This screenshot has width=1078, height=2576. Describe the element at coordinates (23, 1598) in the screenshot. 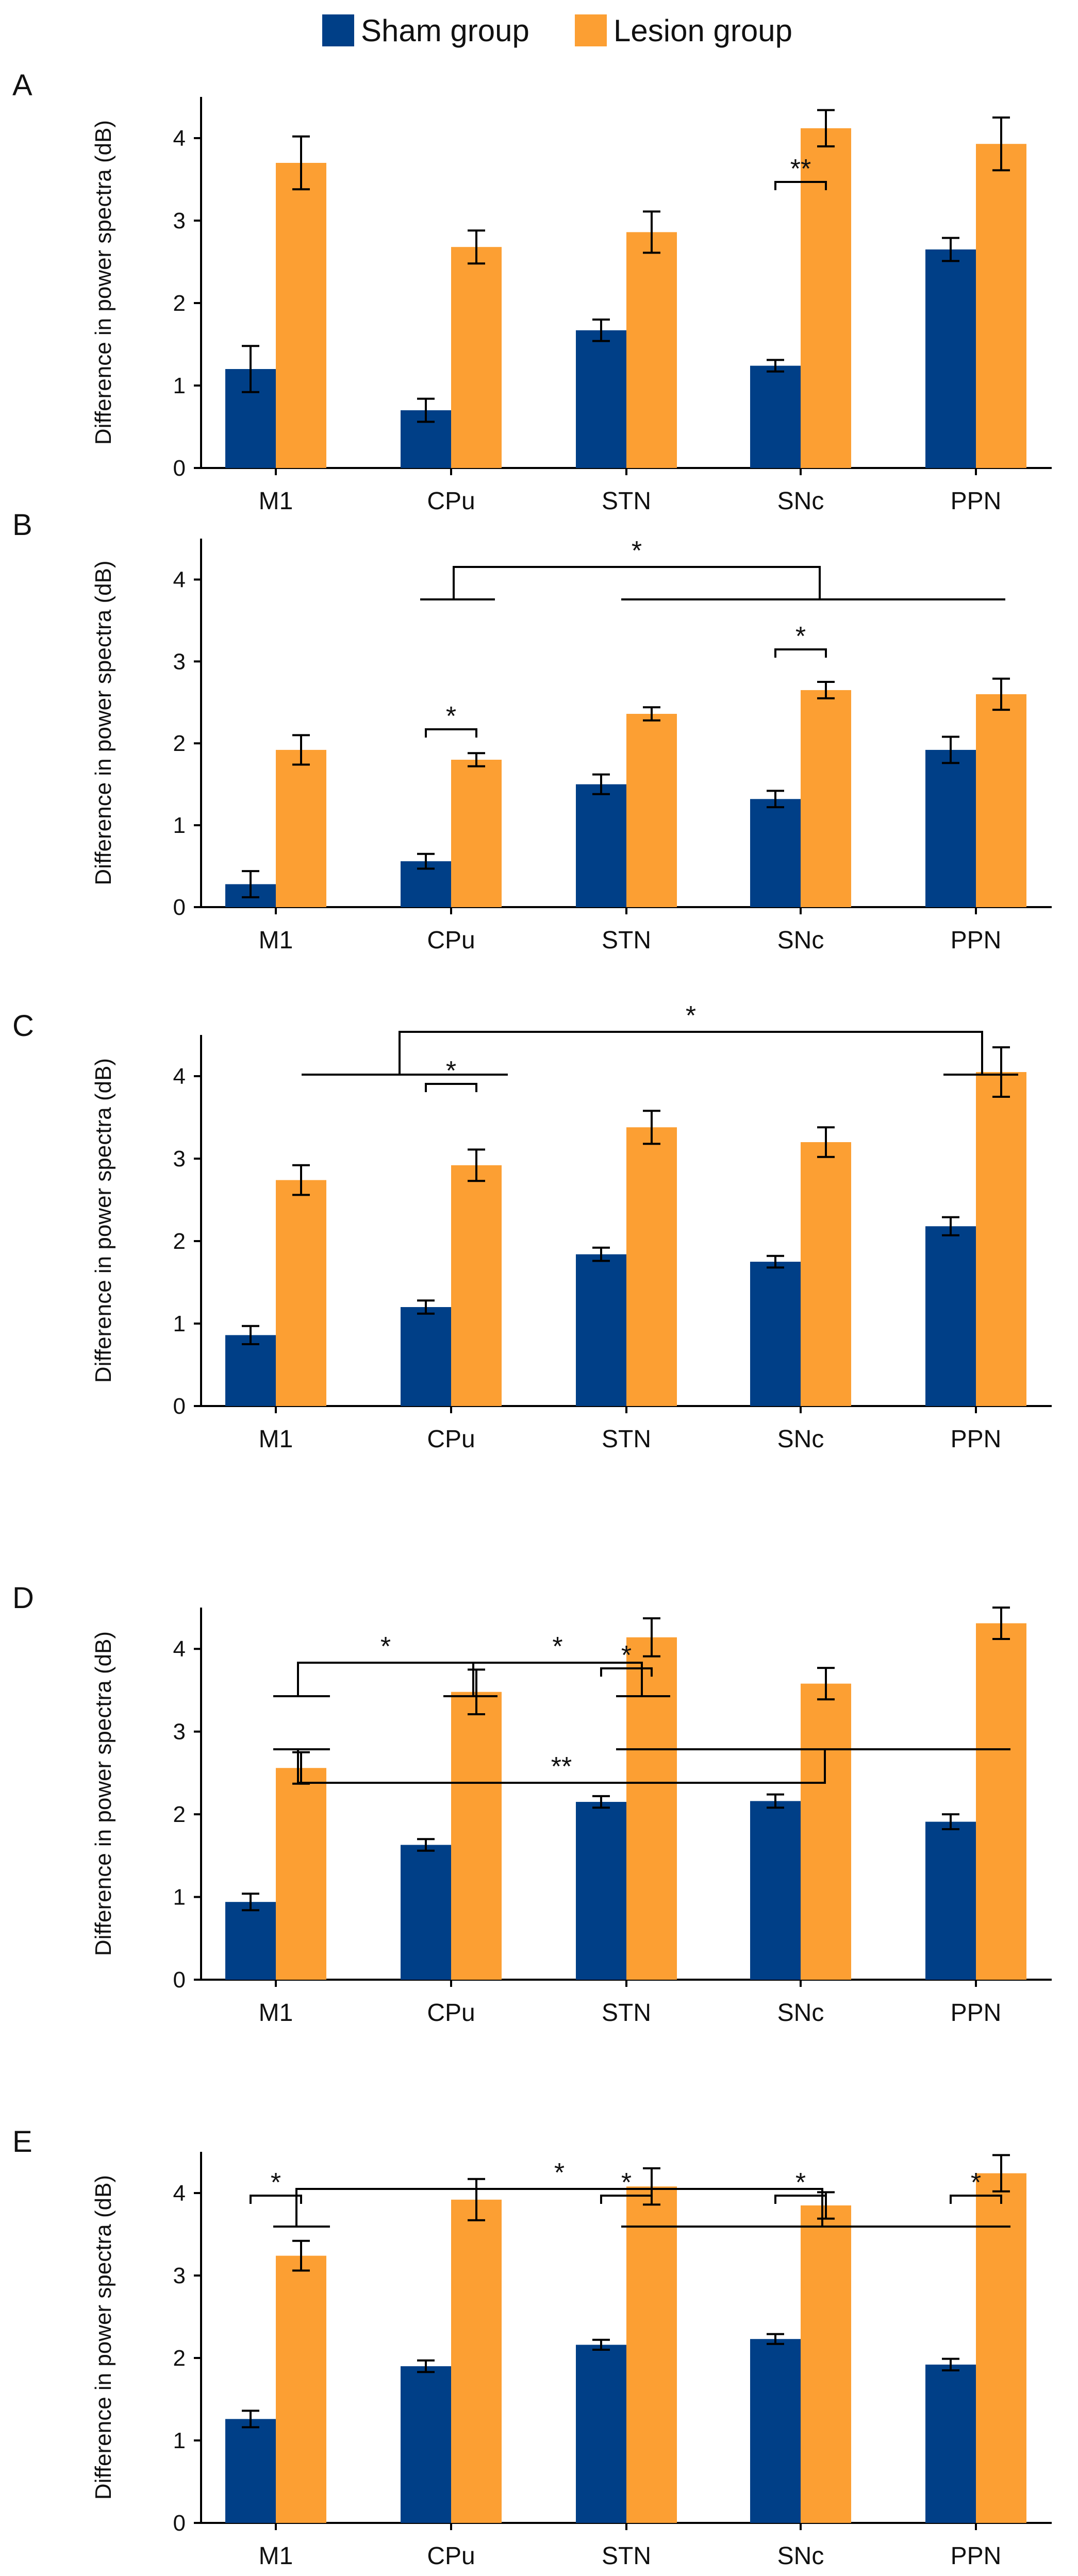

I see `panel-letter: D` at that location.